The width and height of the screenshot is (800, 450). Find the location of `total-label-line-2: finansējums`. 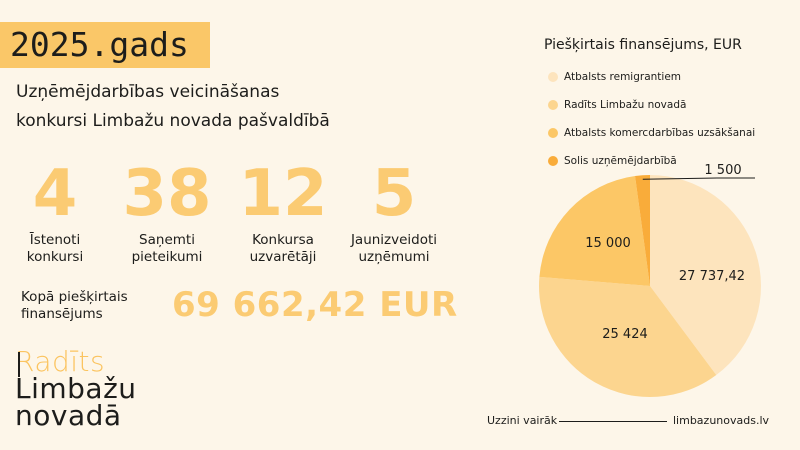

total-label-line-2: finansējums is located at coordinates (62, 314).